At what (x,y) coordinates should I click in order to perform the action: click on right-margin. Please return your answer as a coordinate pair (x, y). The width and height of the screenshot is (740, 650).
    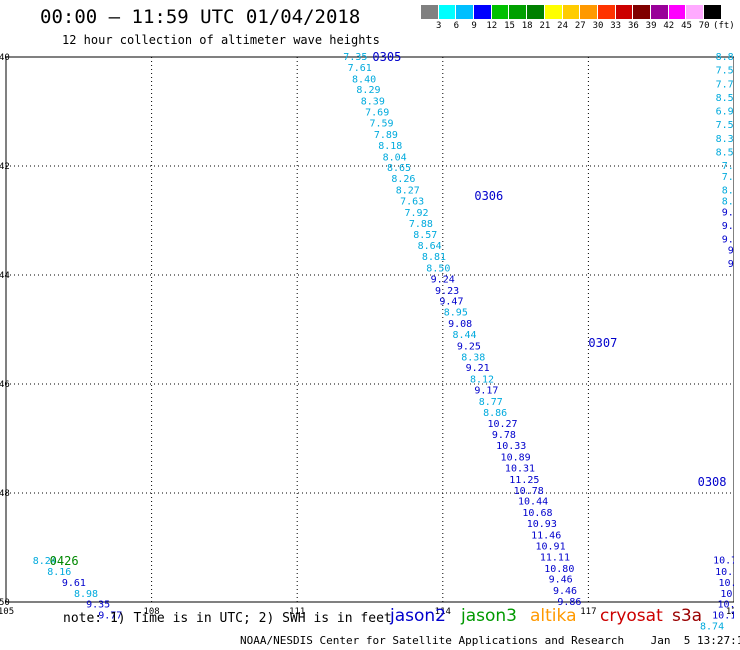
    Looking at the image, I should click on (737, 325).